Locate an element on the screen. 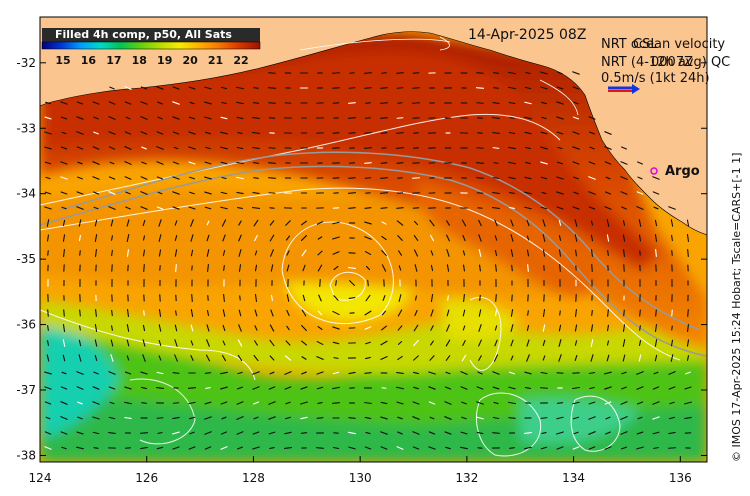 This screenshot has width=750, height=496. colorbar-title: Filled 4h comp, p50, All Sats is located at coordinates (143, 34).